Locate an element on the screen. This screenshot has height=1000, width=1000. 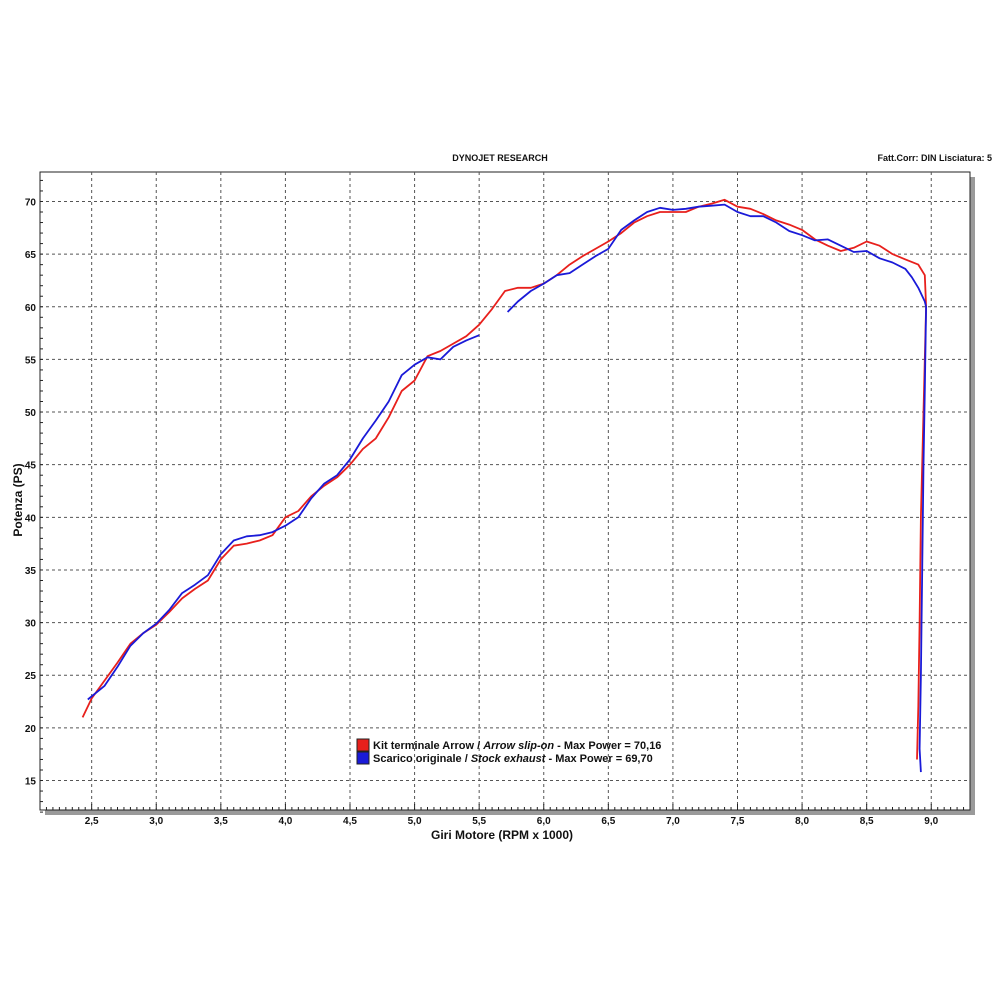
x-tick-label: 3,0 is located at coordinates (156, 821).